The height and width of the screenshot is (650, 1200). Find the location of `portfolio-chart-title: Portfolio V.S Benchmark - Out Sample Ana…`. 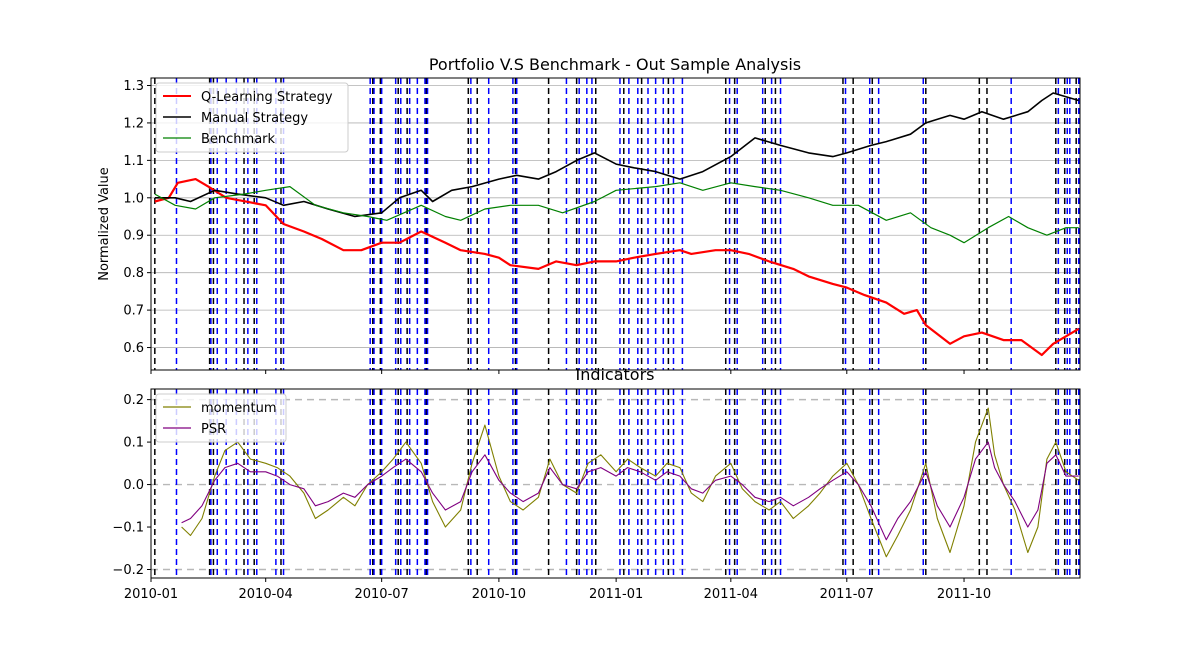

portfolio-chart-title: Portfolio V.S Benchmark - Out Sample Ana… is located at coordinates (615, 64).